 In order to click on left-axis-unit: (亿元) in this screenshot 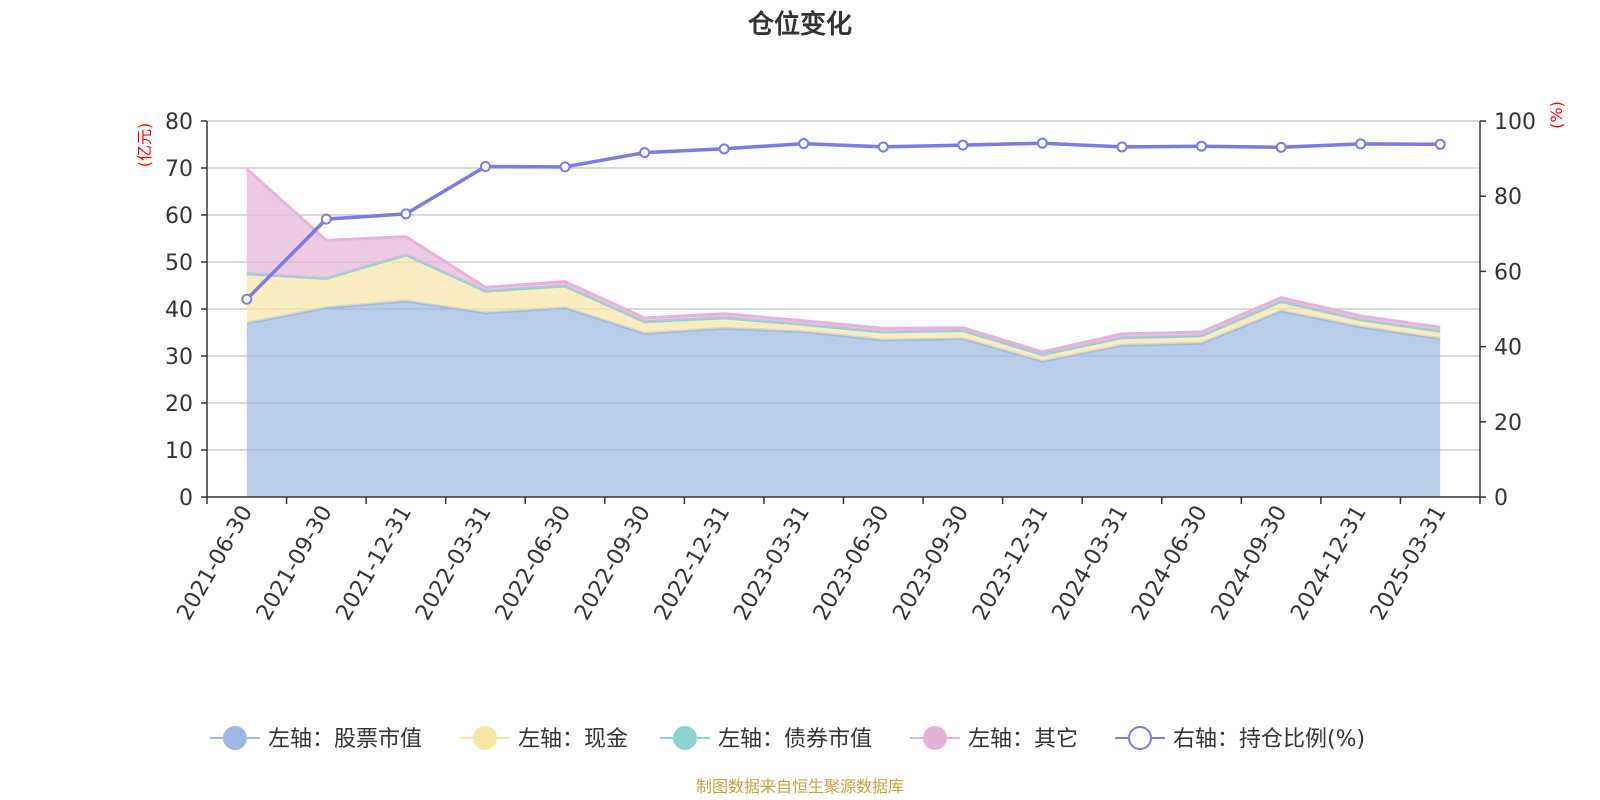, I will do `click(144, 145)`.